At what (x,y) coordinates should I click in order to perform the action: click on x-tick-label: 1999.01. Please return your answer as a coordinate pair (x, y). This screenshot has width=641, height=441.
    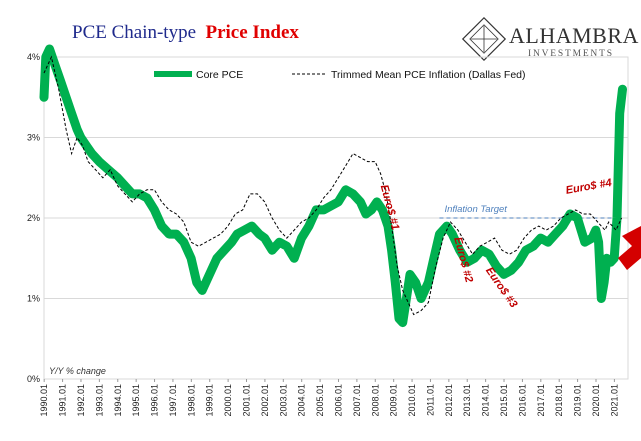
    Looking at the image, I should click on (210, 400).